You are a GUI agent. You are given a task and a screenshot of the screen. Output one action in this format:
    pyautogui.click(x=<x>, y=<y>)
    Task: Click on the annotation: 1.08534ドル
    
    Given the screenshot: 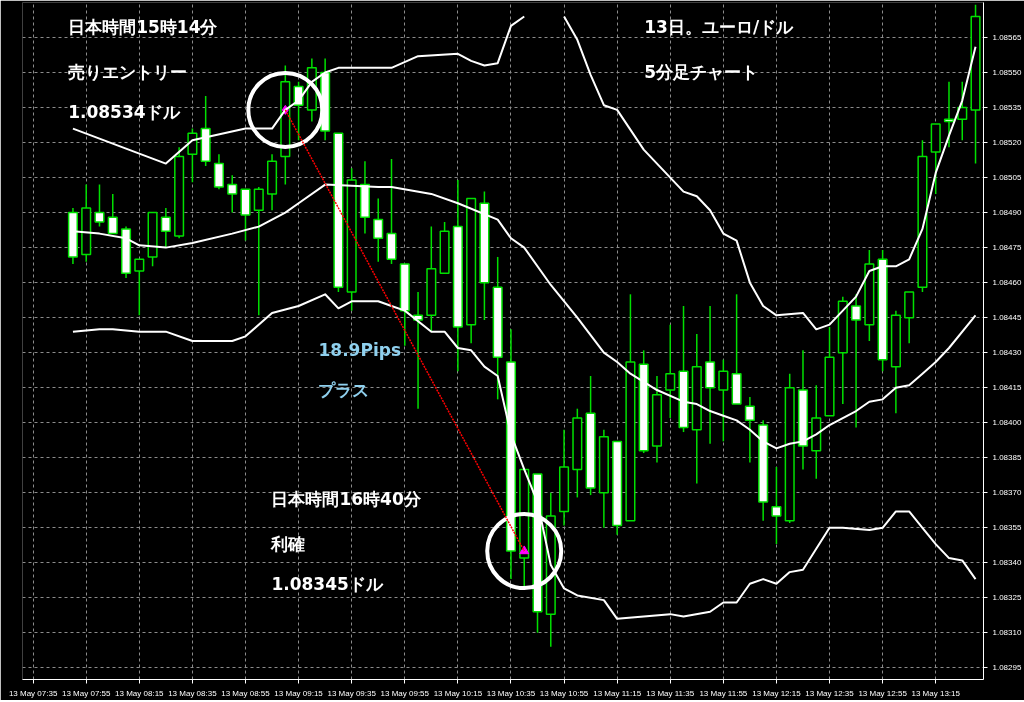 What is the action you would take?
    pyautogui.click(x=124, y=111)
    